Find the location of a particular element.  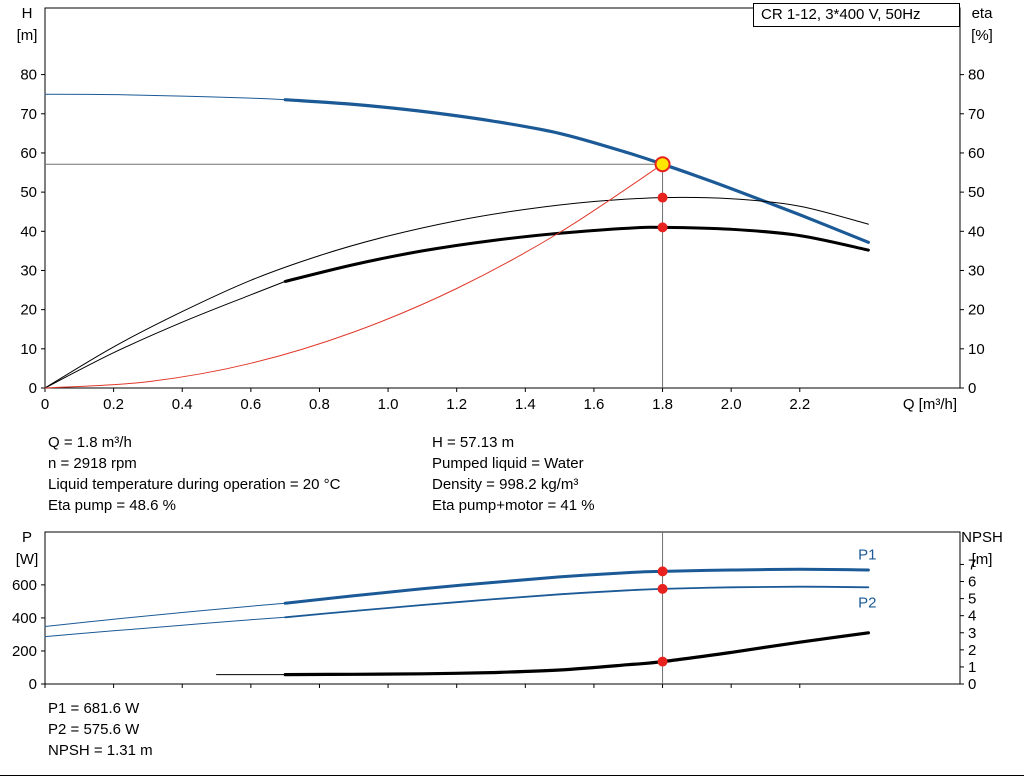

p2-marker is located at coordinates (662, 588).